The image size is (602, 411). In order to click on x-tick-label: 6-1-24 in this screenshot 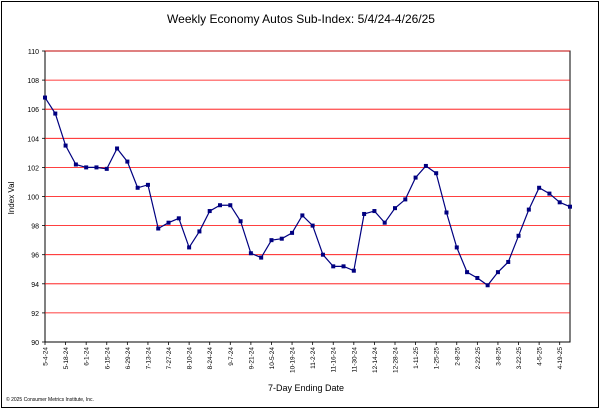, I will do `click(87, 356)`.